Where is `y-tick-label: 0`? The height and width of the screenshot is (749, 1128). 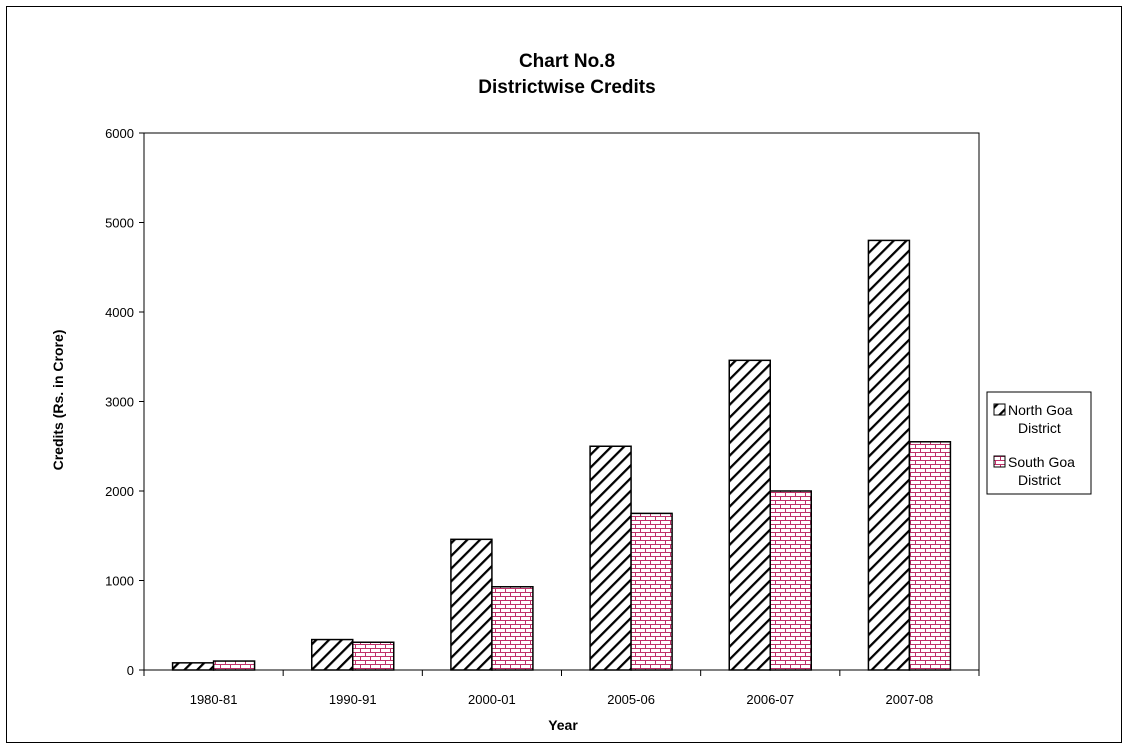 y-tick-label: 0 is located at coordinates (130, 670).